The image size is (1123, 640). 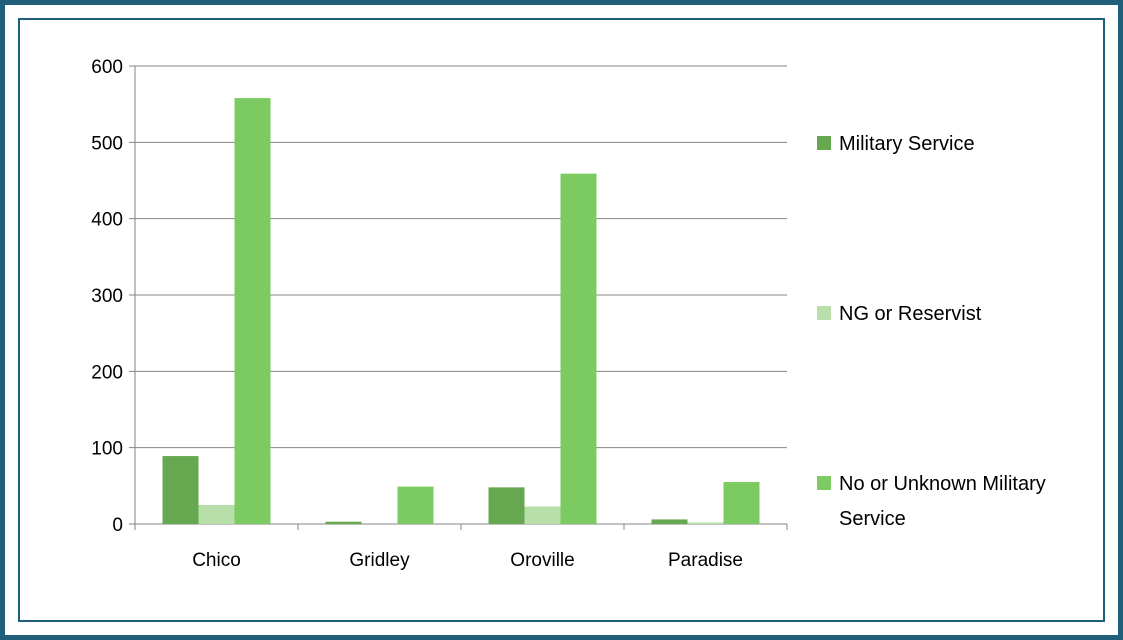 I want to click on y-tick-label: 300, so click(x=107, y=296).